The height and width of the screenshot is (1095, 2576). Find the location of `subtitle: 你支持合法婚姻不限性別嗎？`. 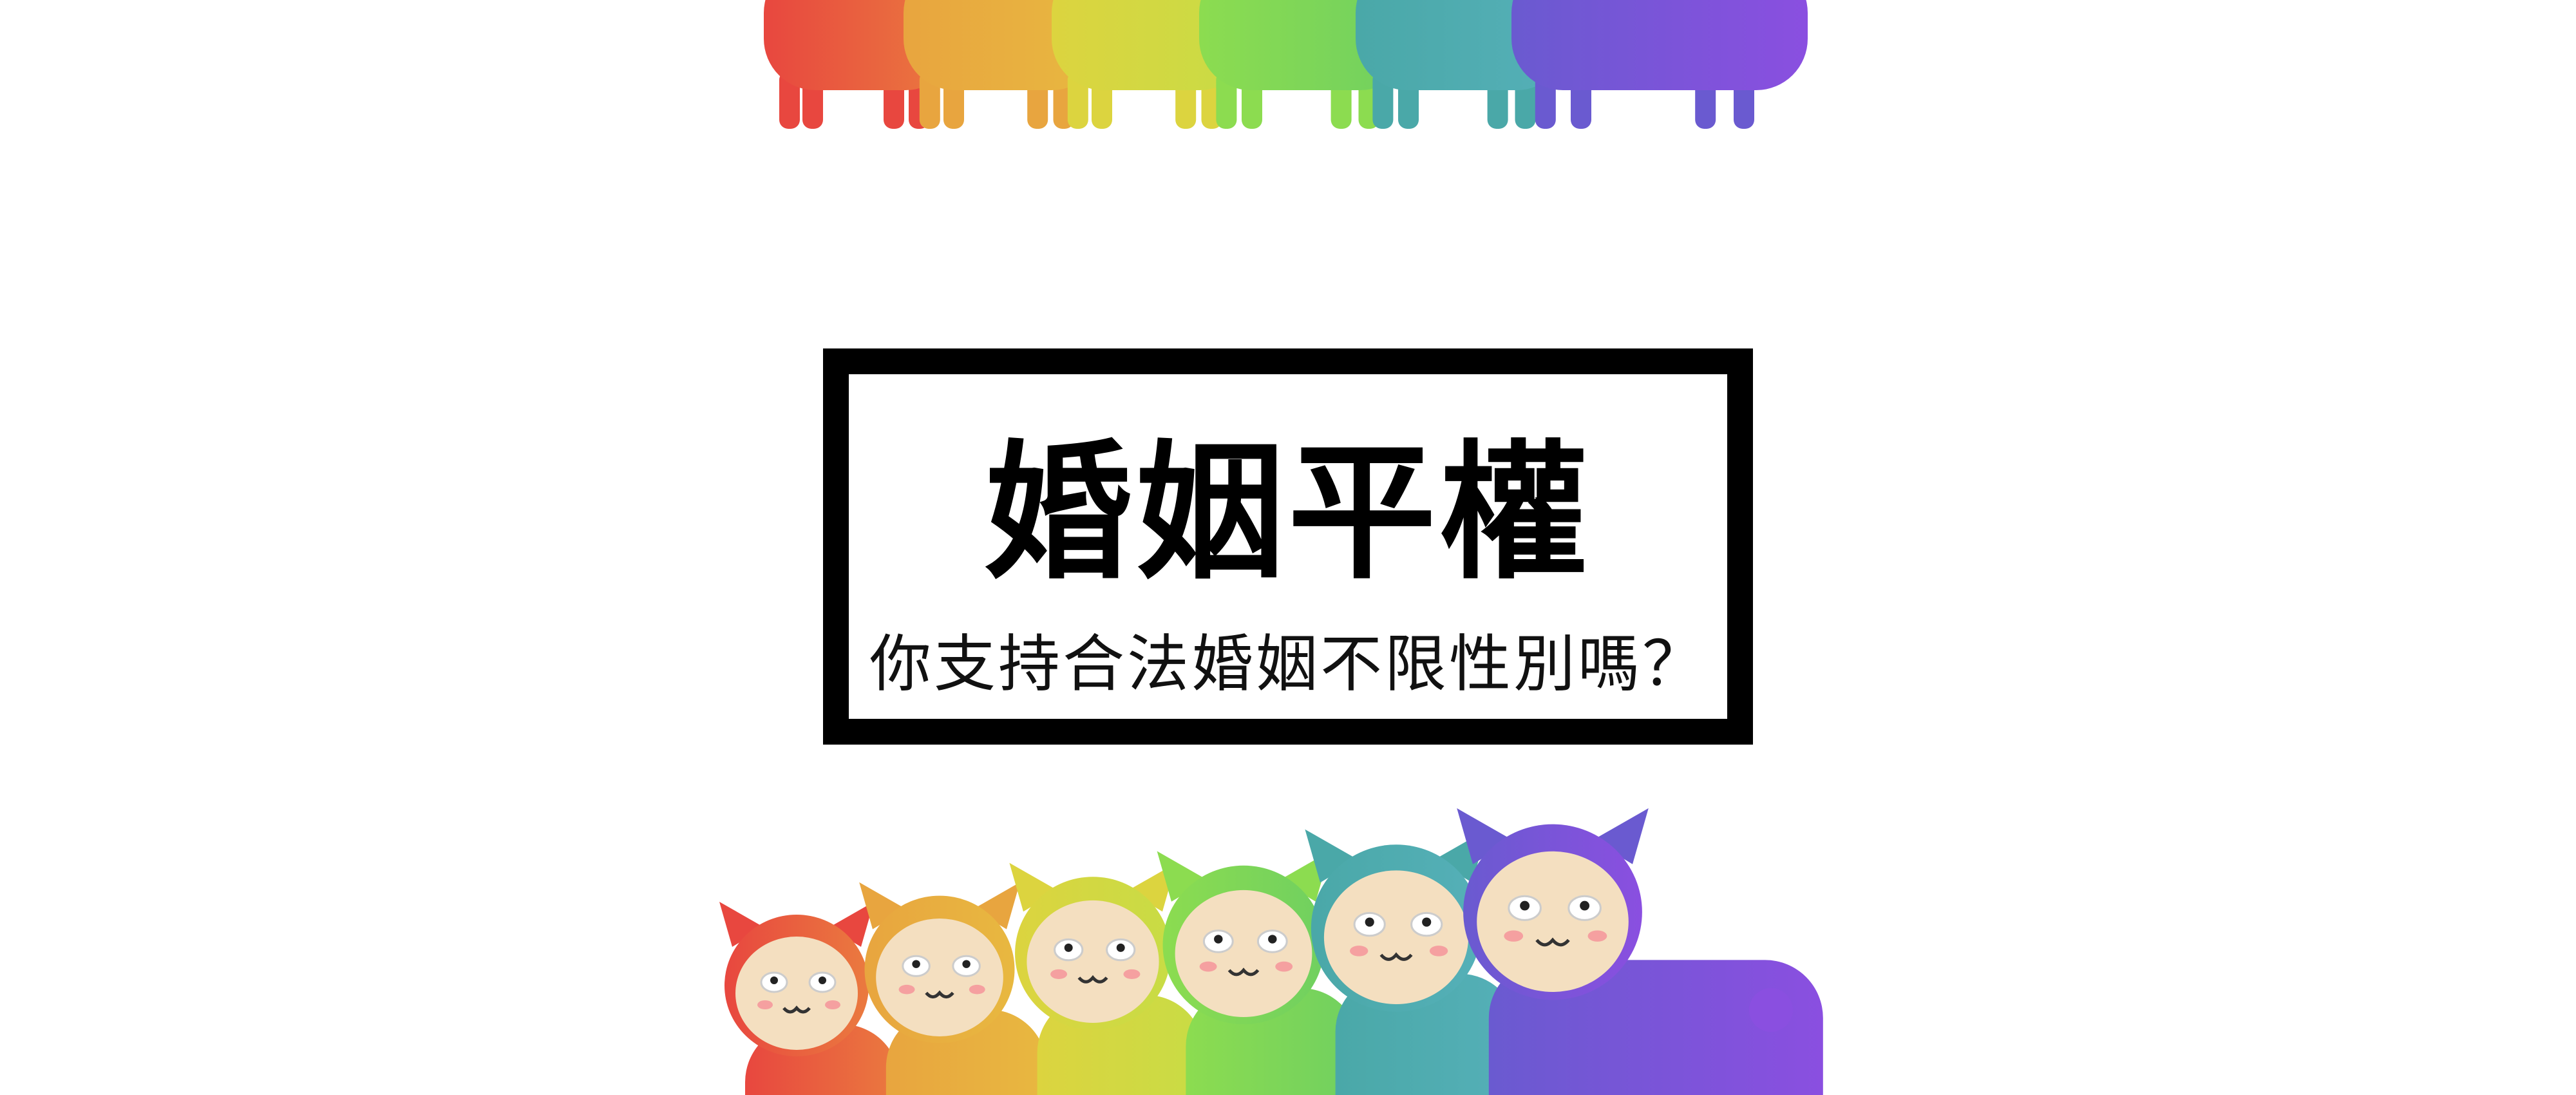

subtitle: 你支持合法婚姻不限性別嗎？ is located at coordinates (1288, 664).